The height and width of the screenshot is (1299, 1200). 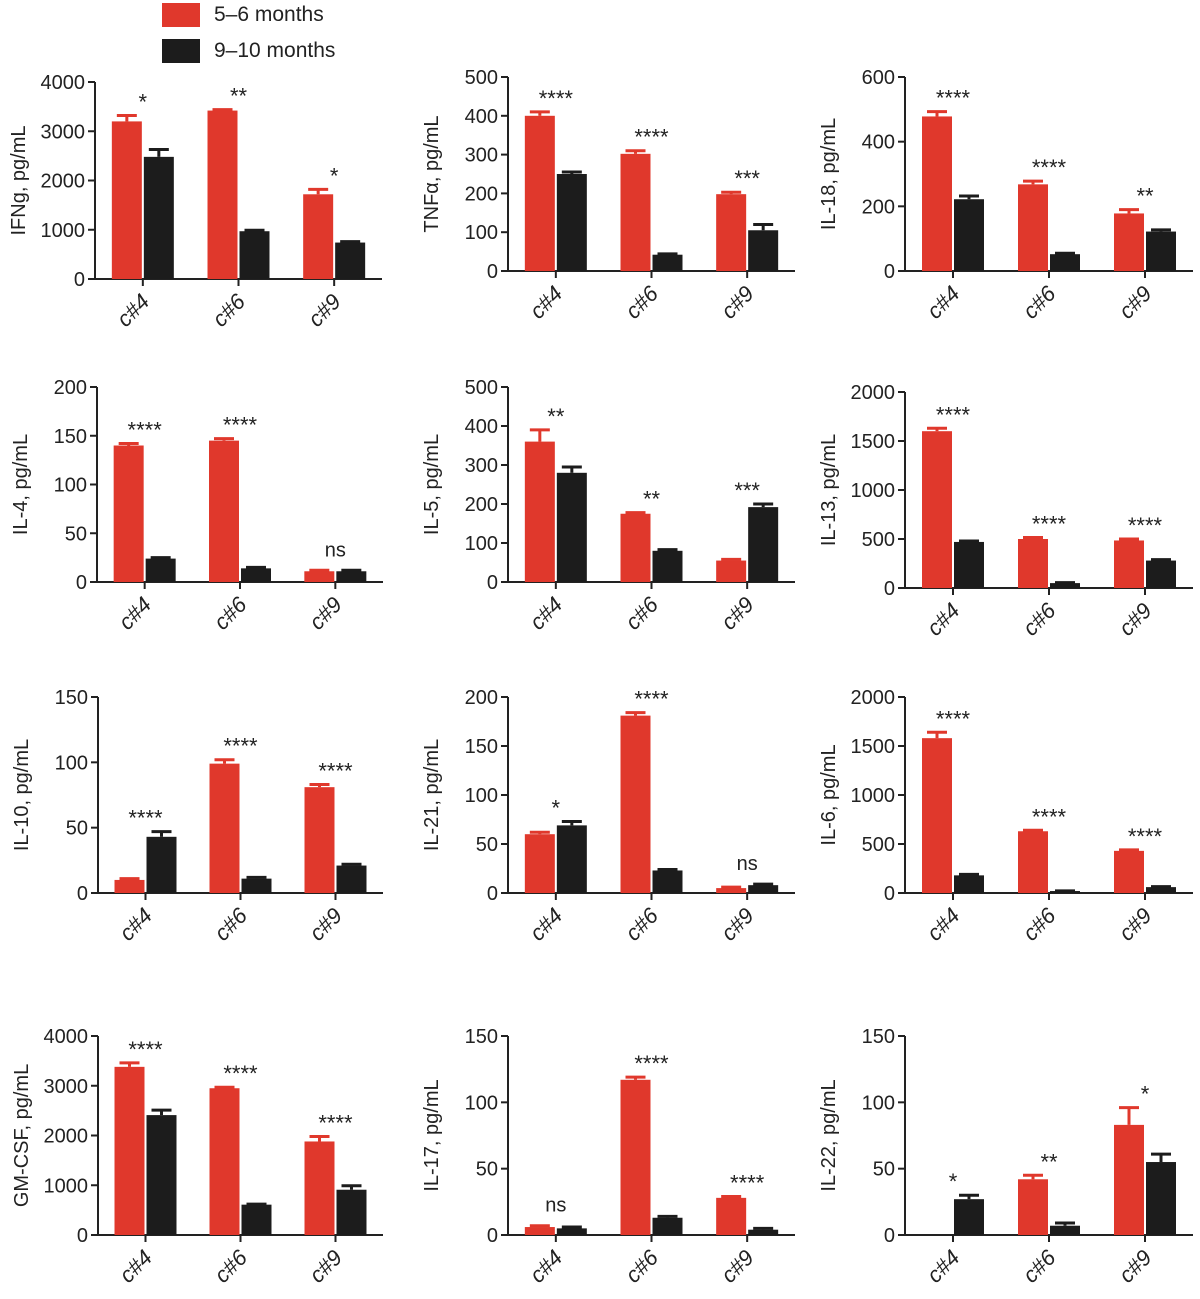 What do you see at coordinates (829, 490) in the screenshot?
I see `y-axis-label: IL-13, pg/mL` at bounding box center [829, 490].